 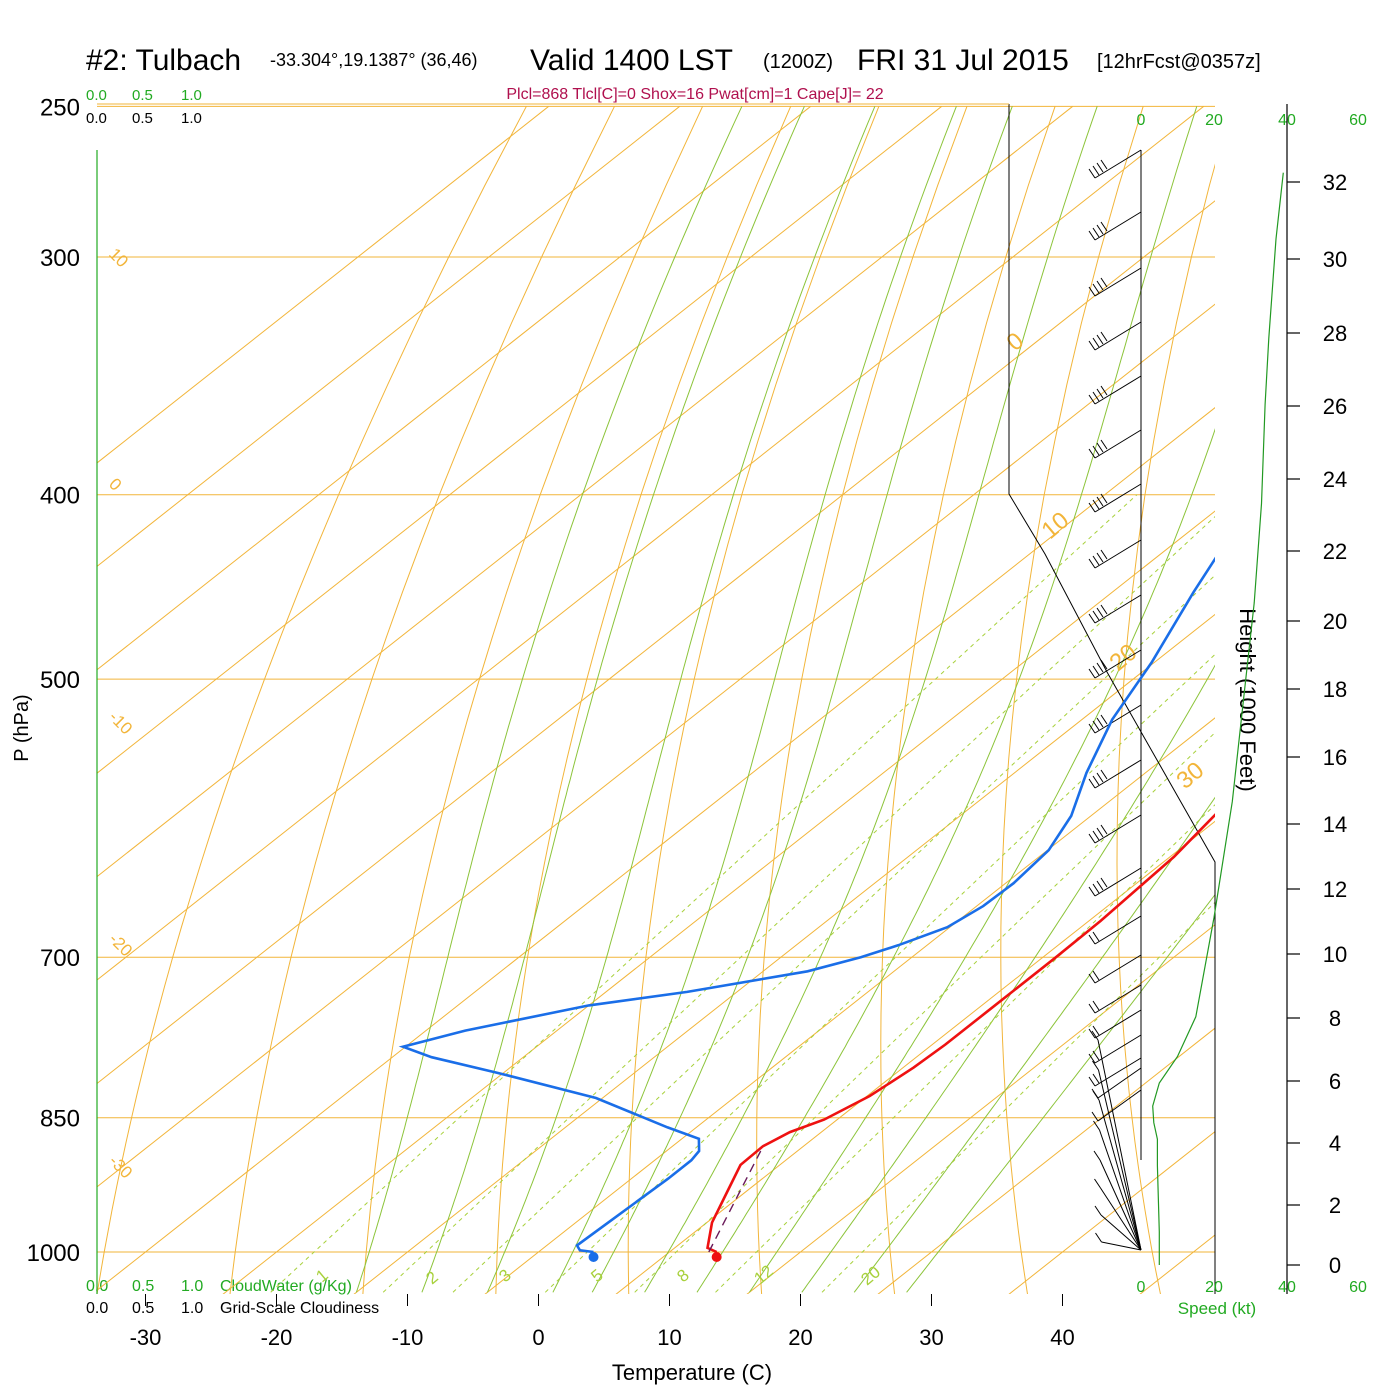 What do you see at coordinates (1062, 1337) in the screenshot?
I see `x-tick-label: 40` at bounding box center [1062, 1337].